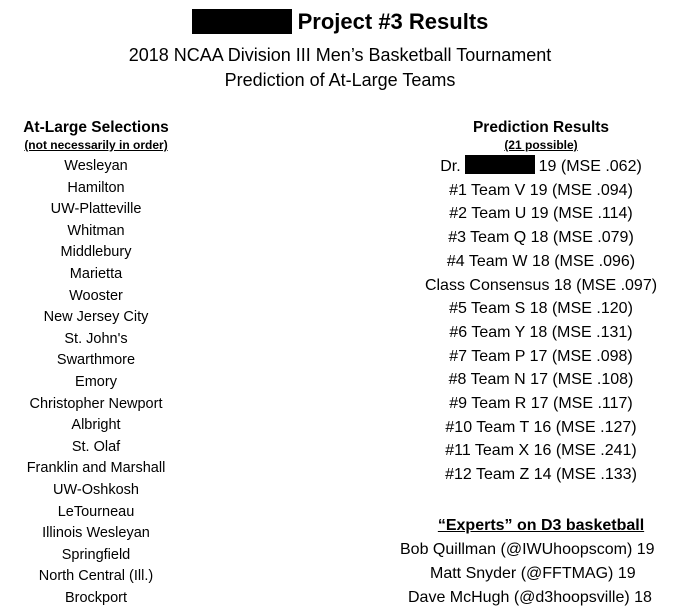 The width and height of the screenshot is (680, 615). Describe the element at coordinates (541, 214) in the screenshot. I see `result-row: #2 Team U 19 (MSE .114)` at that location.